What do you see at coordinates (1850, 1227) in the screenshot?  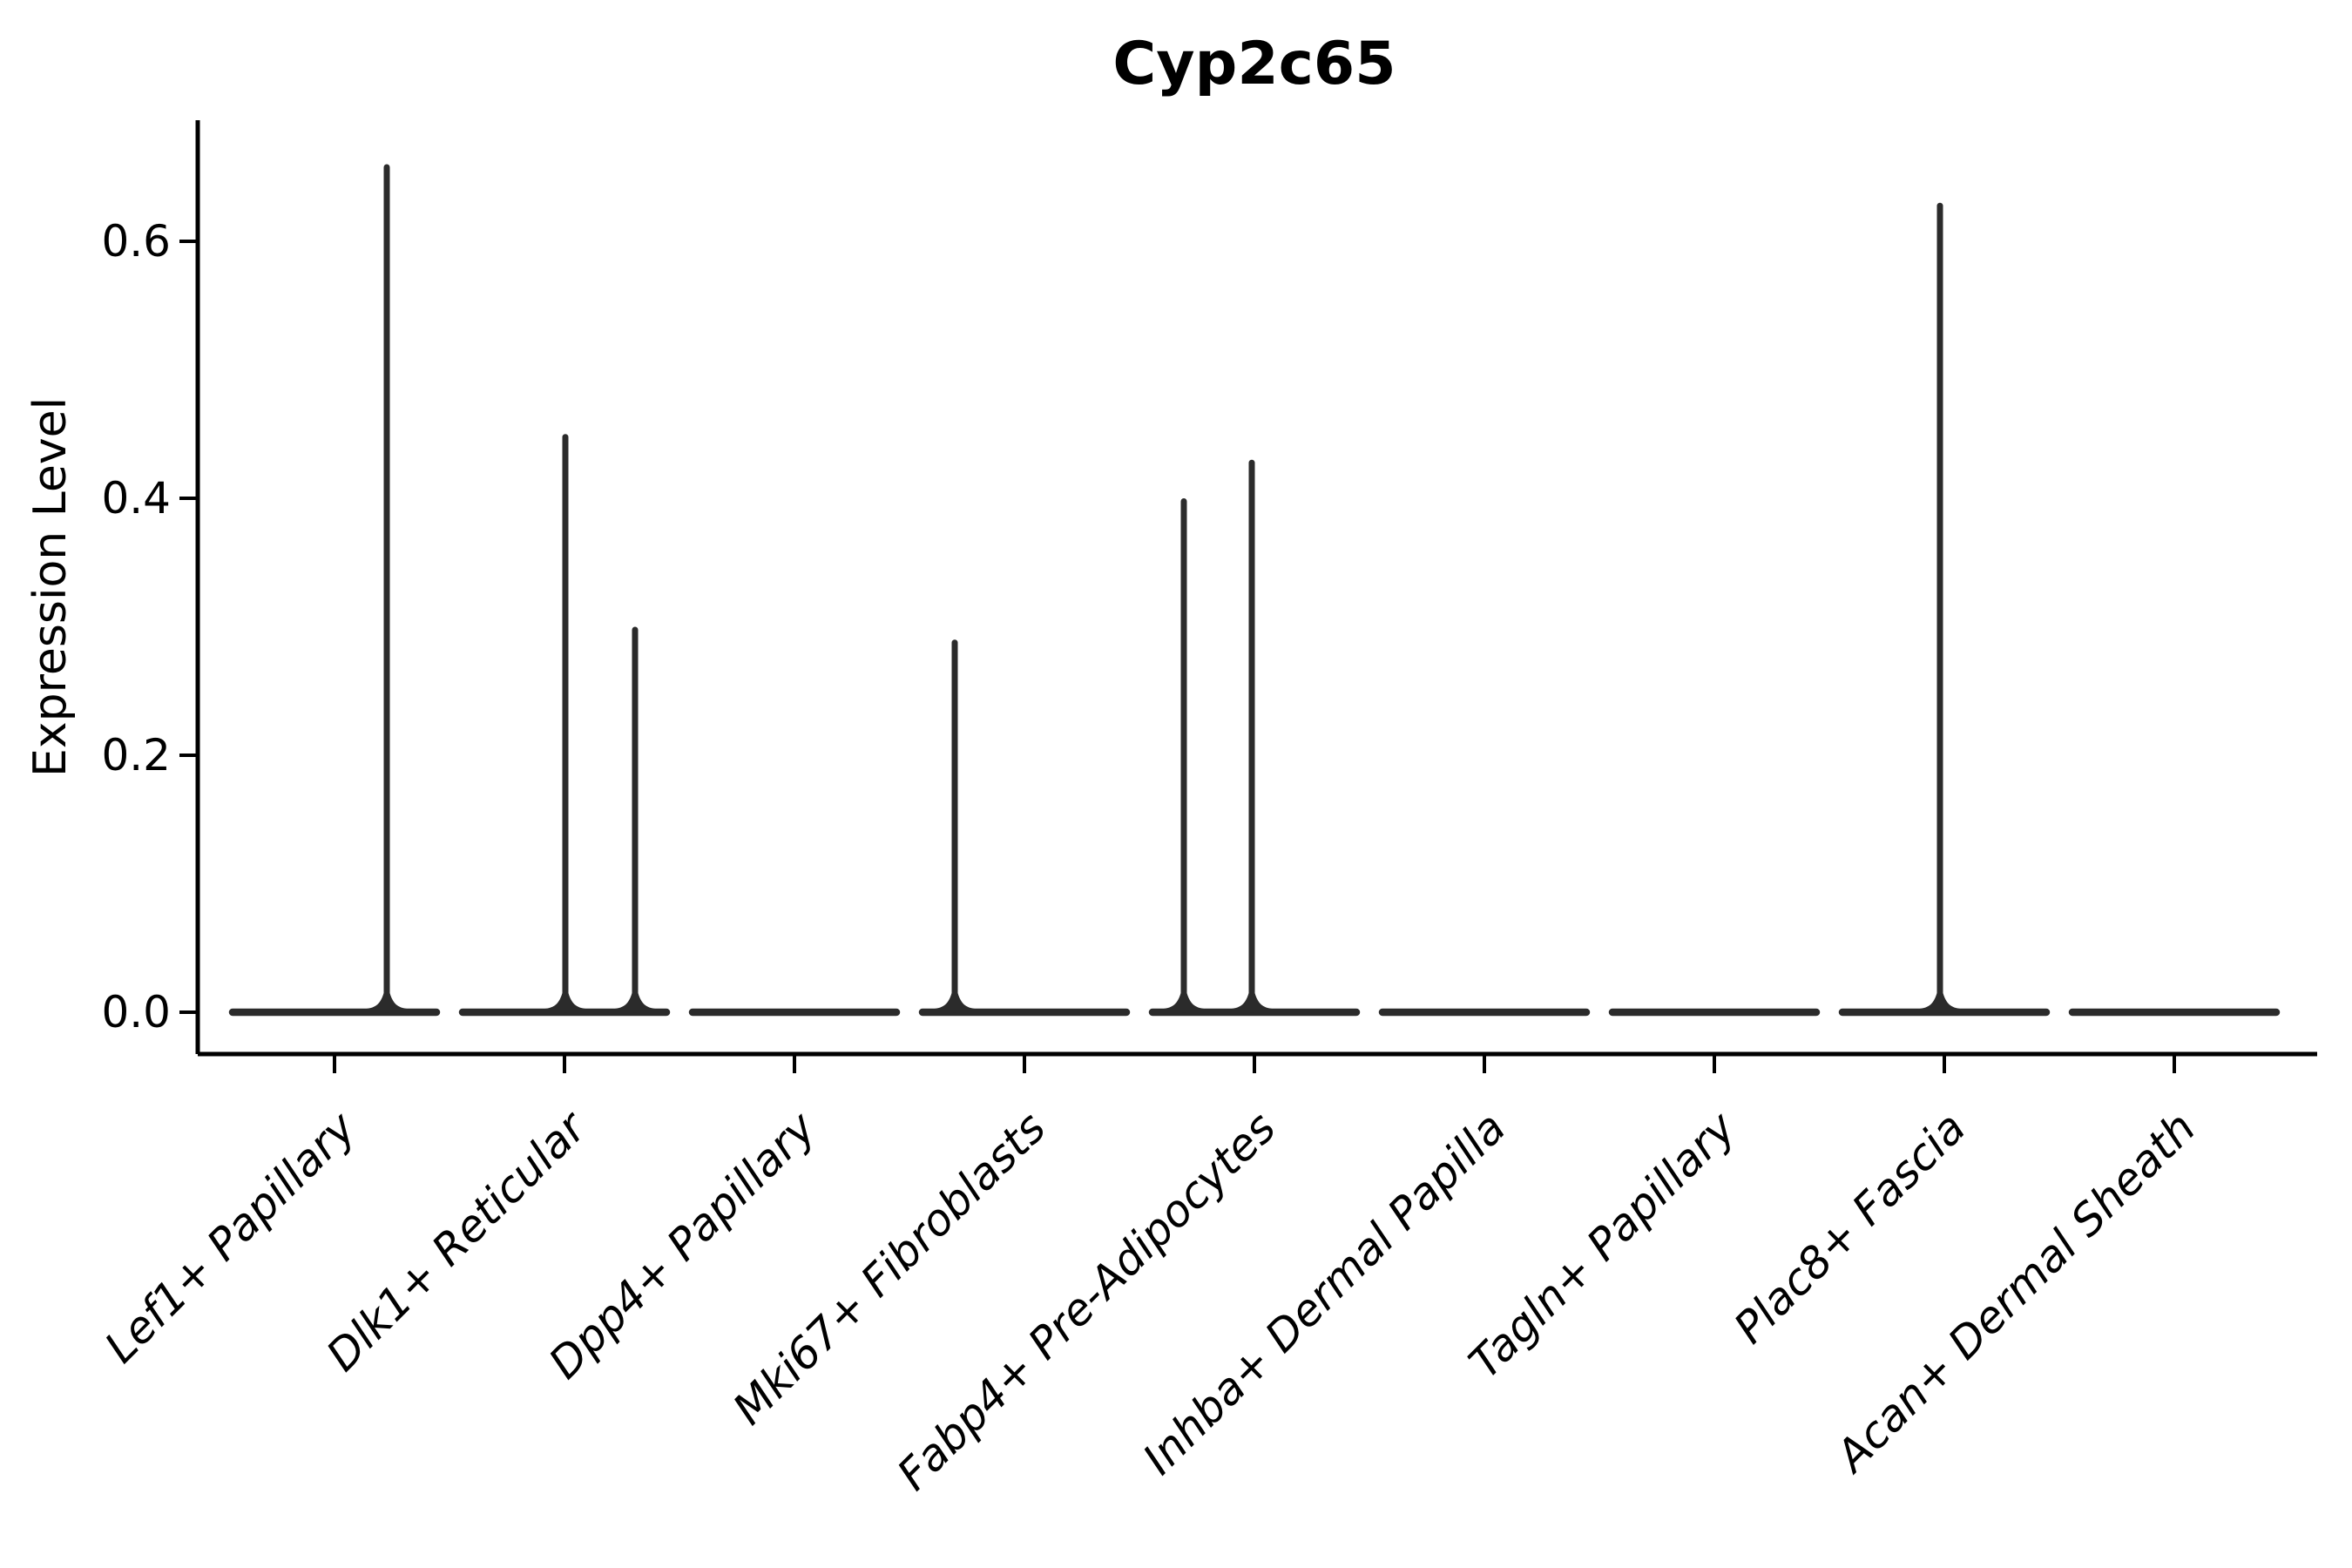 I see `x-tick-label: Plac8+ Fascia` at bounding box center [1850, 1227].